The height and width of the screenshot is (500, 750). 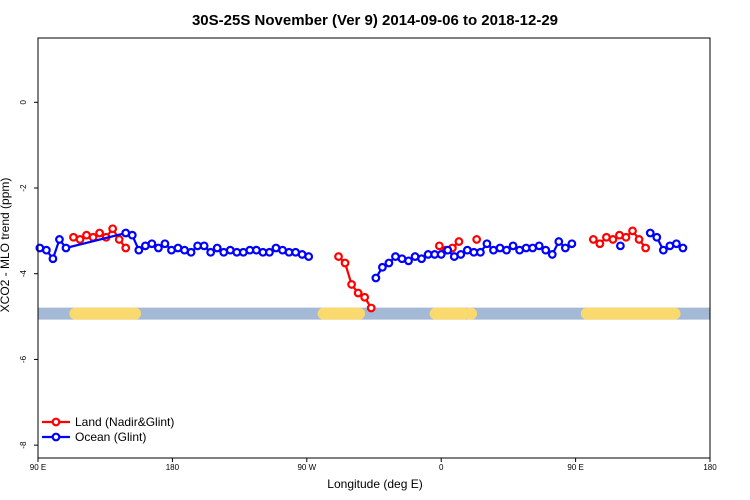 I want to click on y-tick-label: -2, so click(x=23, y=188).